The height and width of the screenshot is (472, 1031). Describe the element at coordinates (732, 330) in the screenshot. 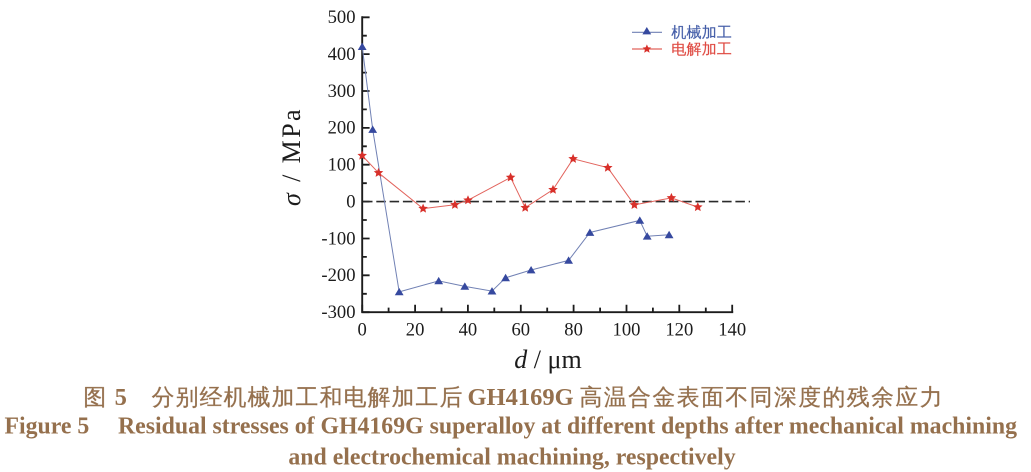

I see `svg-text: 140` at that location.